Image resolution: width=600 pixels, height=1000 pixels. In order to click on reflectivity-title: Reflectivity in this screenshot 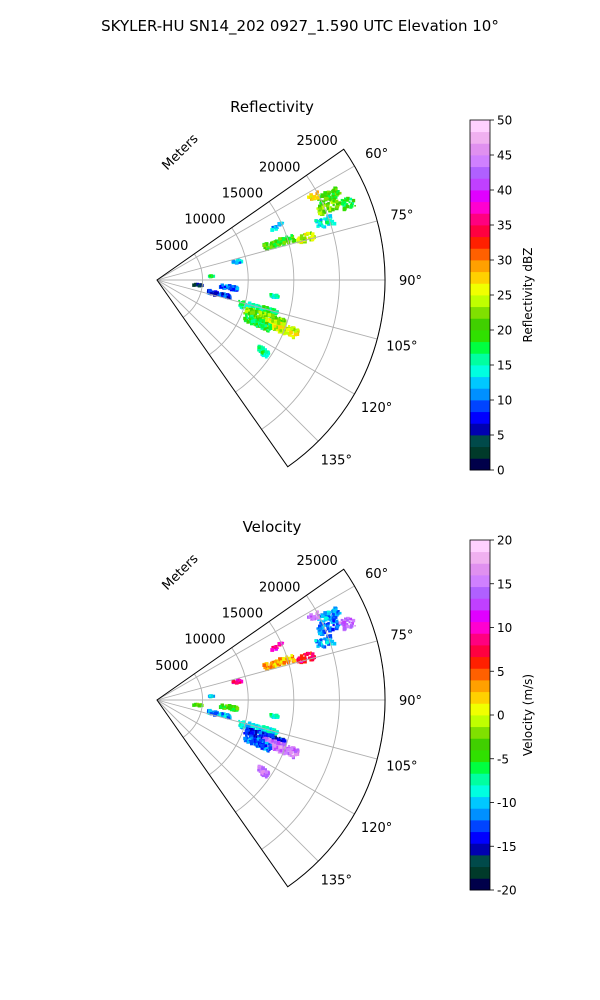, I will do `click(272, 107)`.